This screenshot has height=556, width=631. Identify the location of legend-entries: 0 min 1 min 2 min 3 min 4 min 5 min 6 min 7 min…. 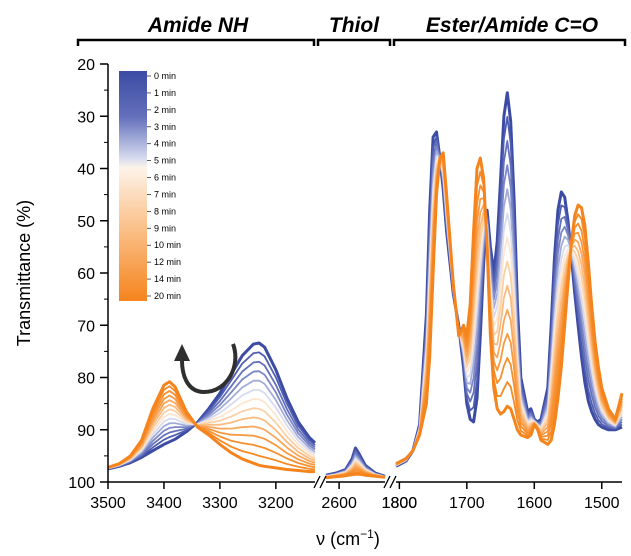
(164, 186).